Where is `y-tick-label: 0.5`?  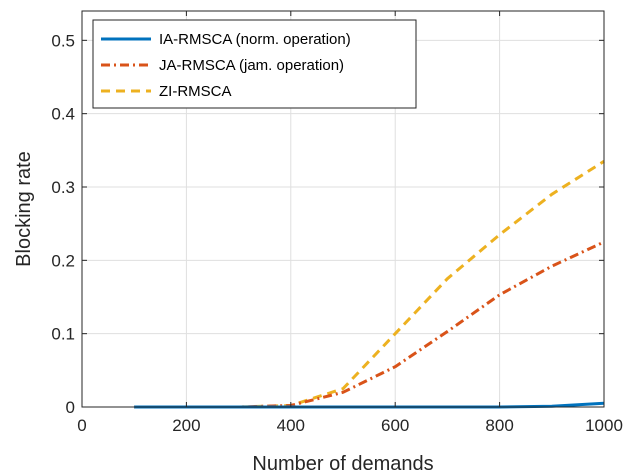 y-tick-label: 0.5 is located at coordinates (63, 40).